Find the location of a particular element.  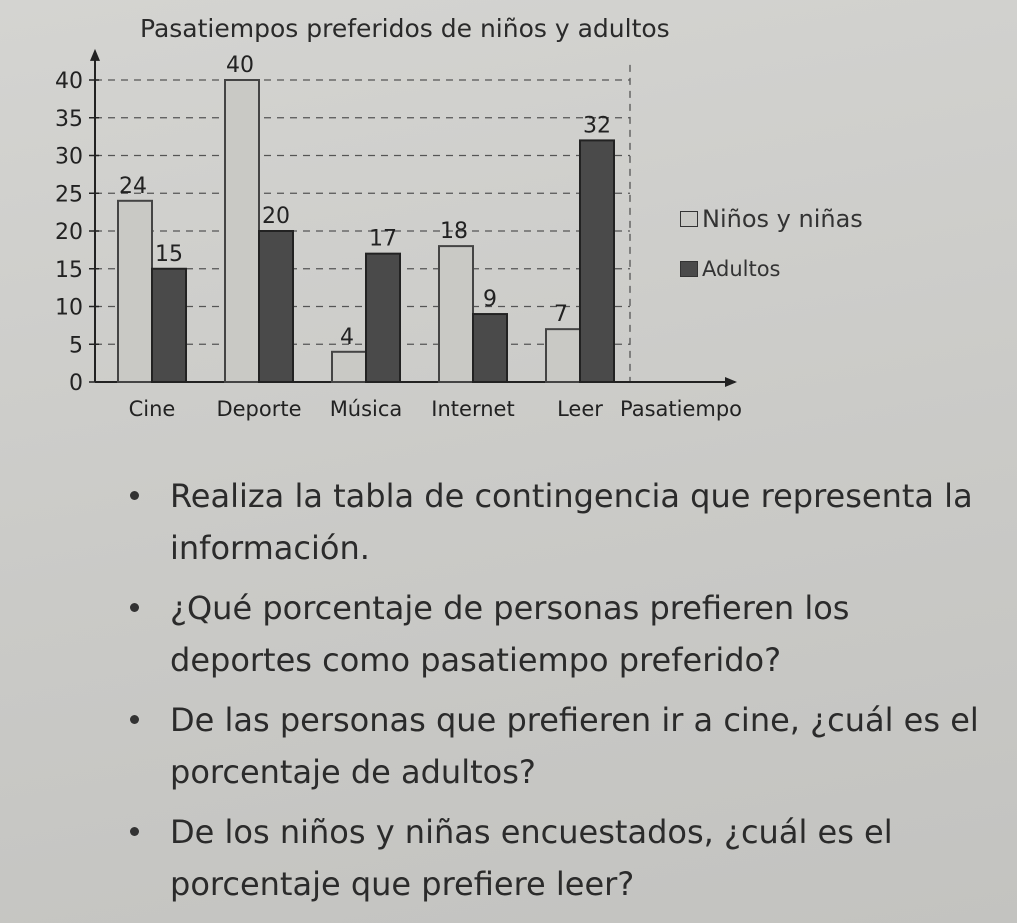

data-label: 24 is located at coordinates (133, 186).